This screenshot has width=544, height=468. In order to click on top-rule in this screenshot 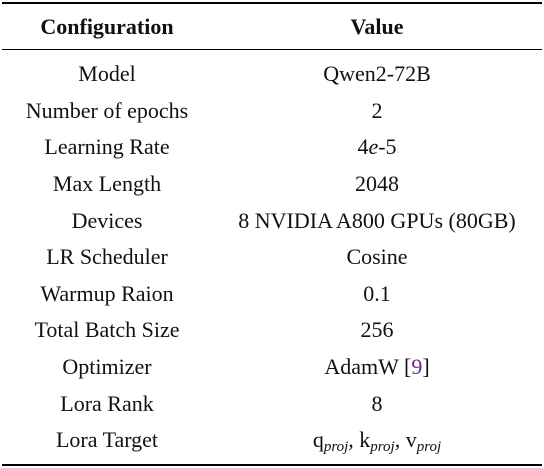, I will do `click(272, 3)`.